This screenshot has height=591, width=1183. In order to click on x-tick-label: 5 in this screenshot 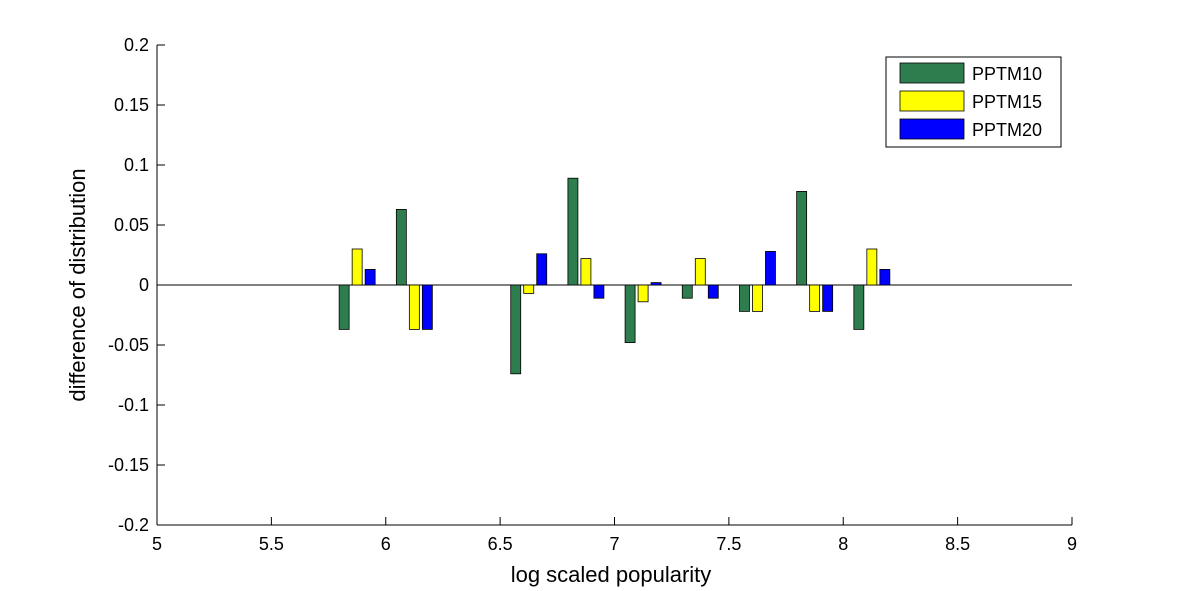, I will do `click(157, 544)`.